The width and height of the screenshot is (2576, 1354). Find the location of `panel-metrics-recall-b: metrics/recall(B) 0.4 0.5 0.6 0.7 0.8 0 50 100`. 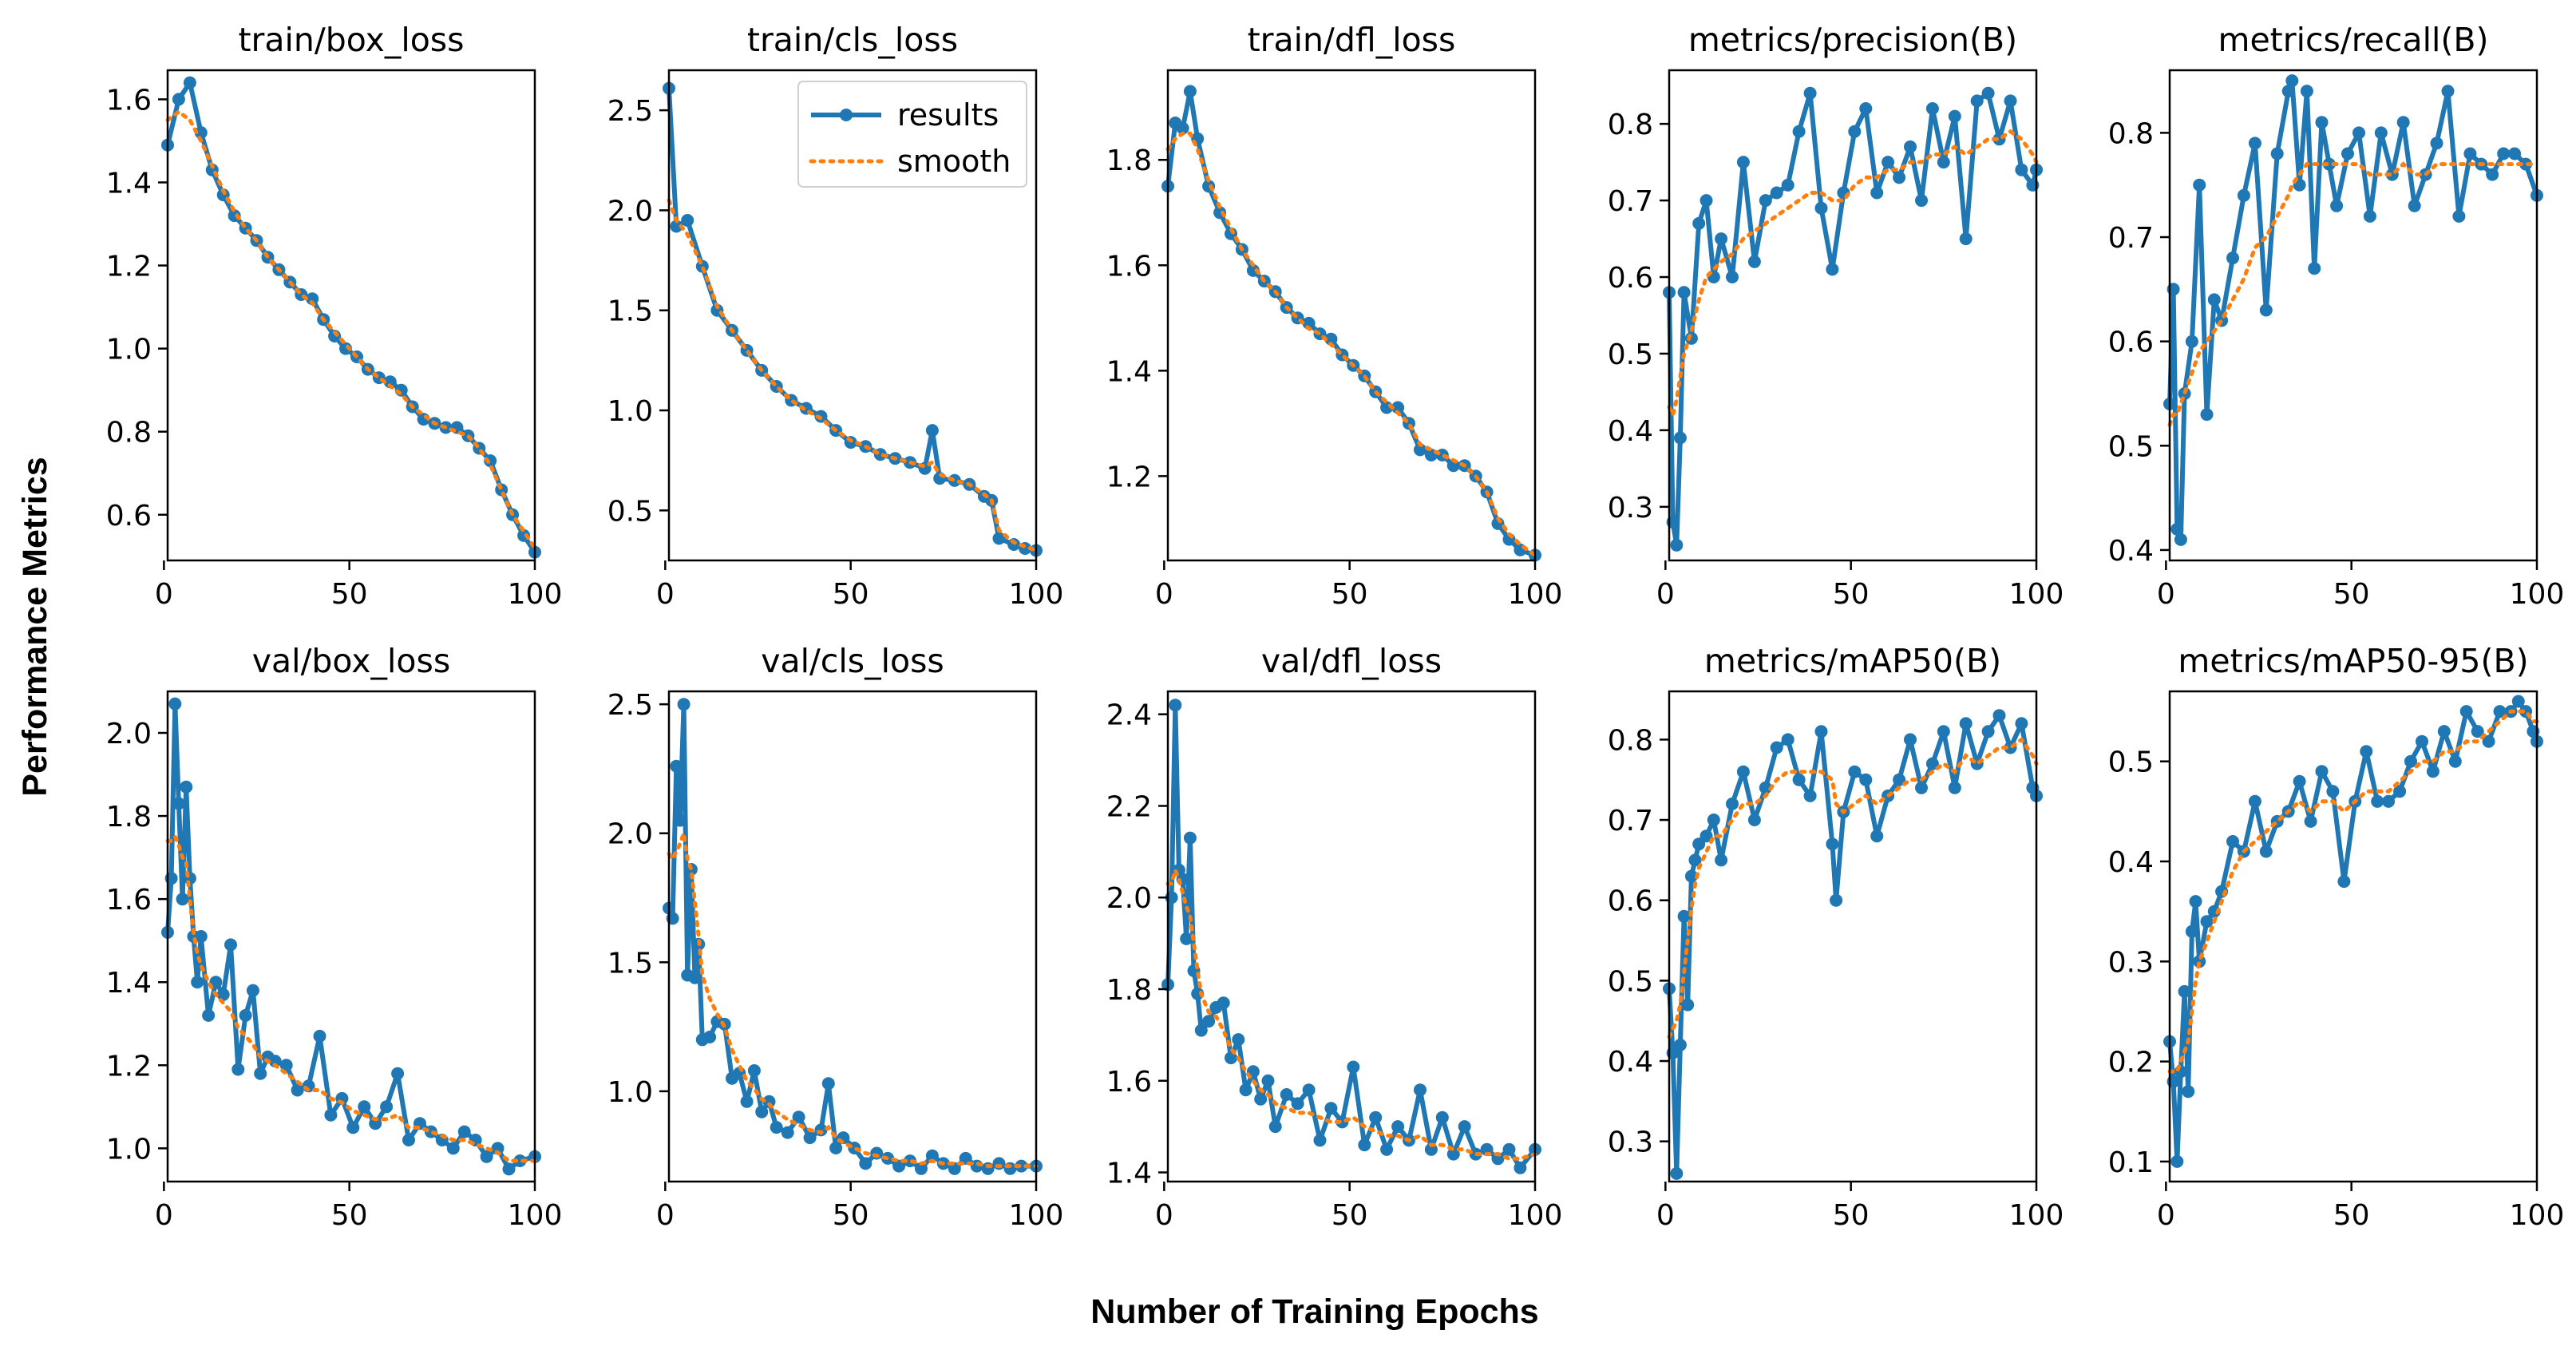

panel-metrics-recall-b: metrics/recall(B) 0.4 0.5 0.6 0.7 0.8 0 50 100 is located at coordinates (2337, 316).